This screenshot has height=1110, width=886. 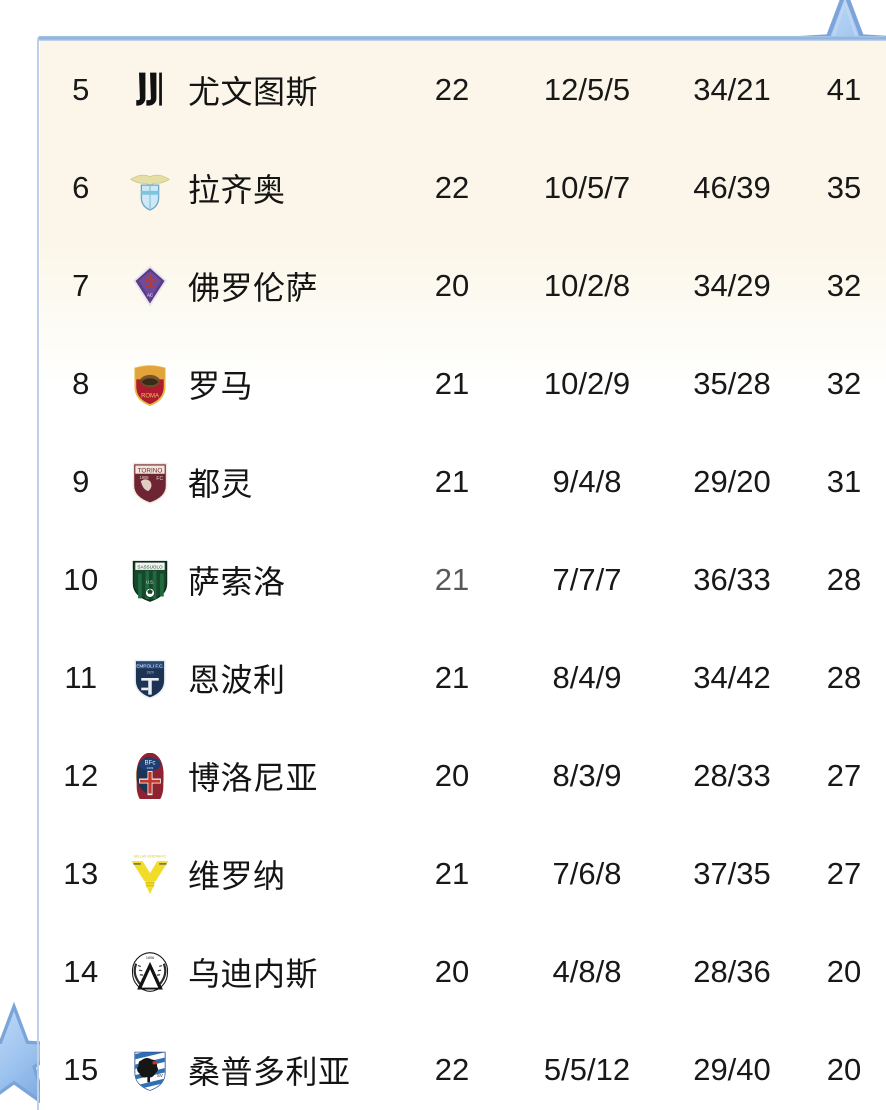 I want to click on wdl-cell: 10/2/9, so click(x=587, y=383).